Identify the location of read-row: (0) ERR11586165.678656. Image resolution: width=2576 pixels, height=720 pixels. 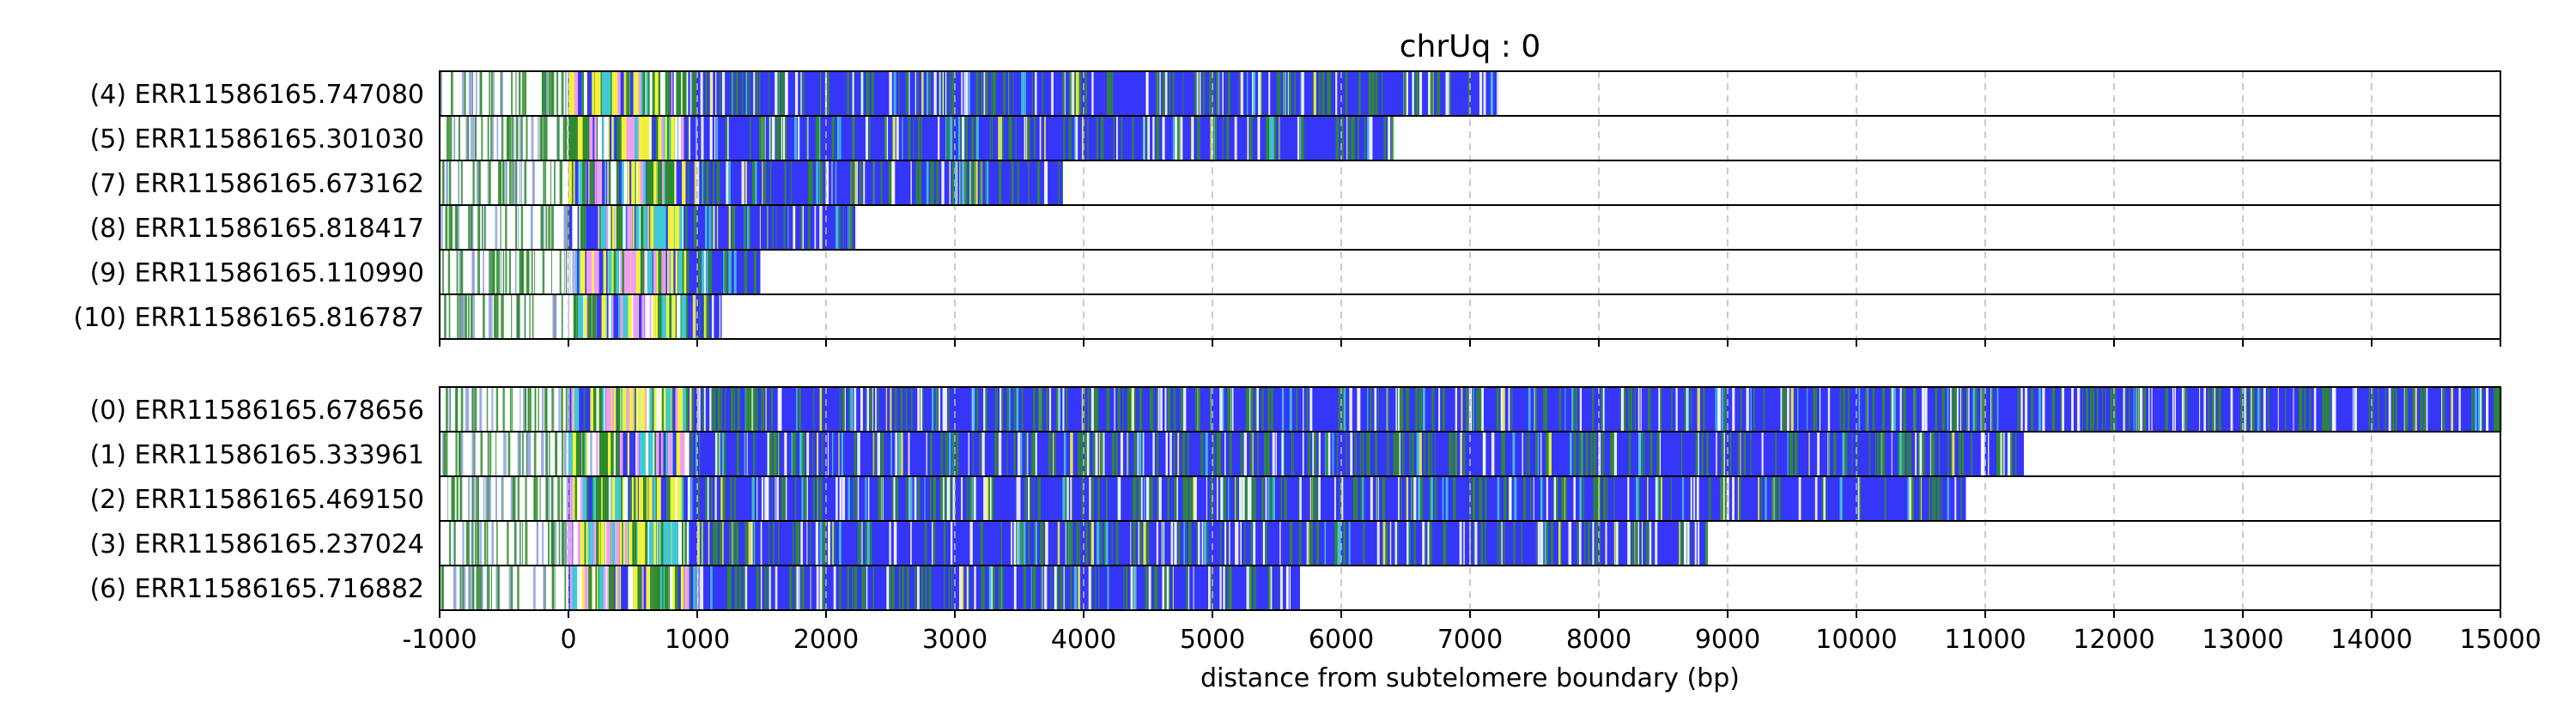
(1296, 410).